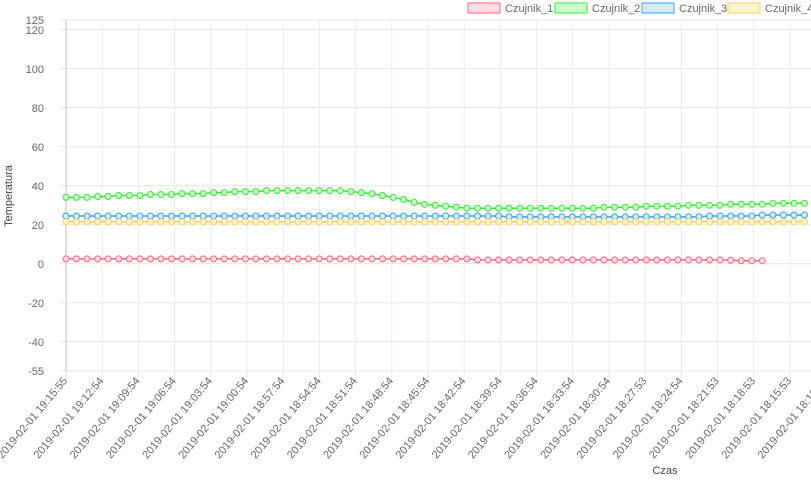 The image size is (811, 482). I want to click on legend-item-Czujnik_2: Czujnik_2, so click(597, 8).